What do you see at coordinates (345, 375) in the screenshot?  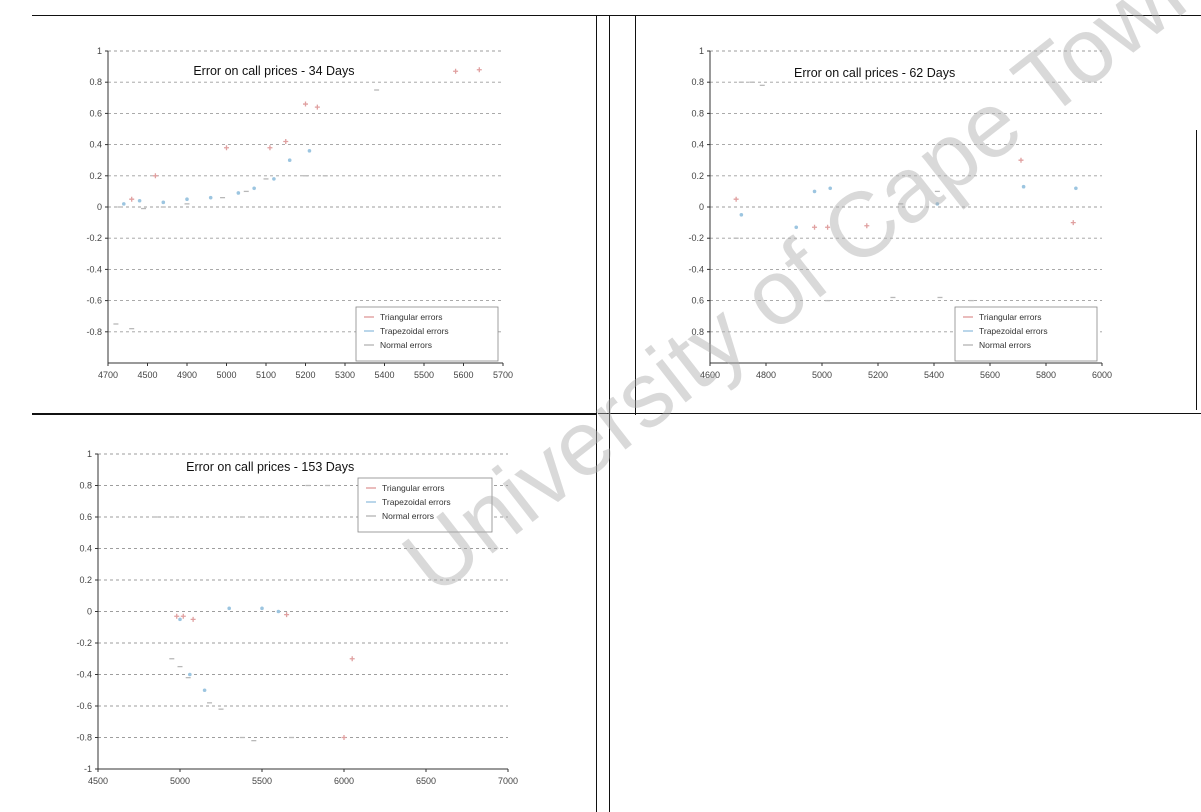 I see `x-tick-label: 5300` at bounding box center [345, 375].